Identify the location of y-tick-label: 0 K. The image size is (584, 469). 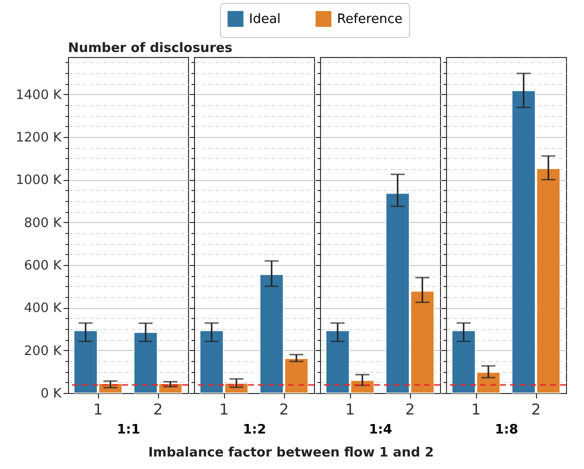
(51, 394).